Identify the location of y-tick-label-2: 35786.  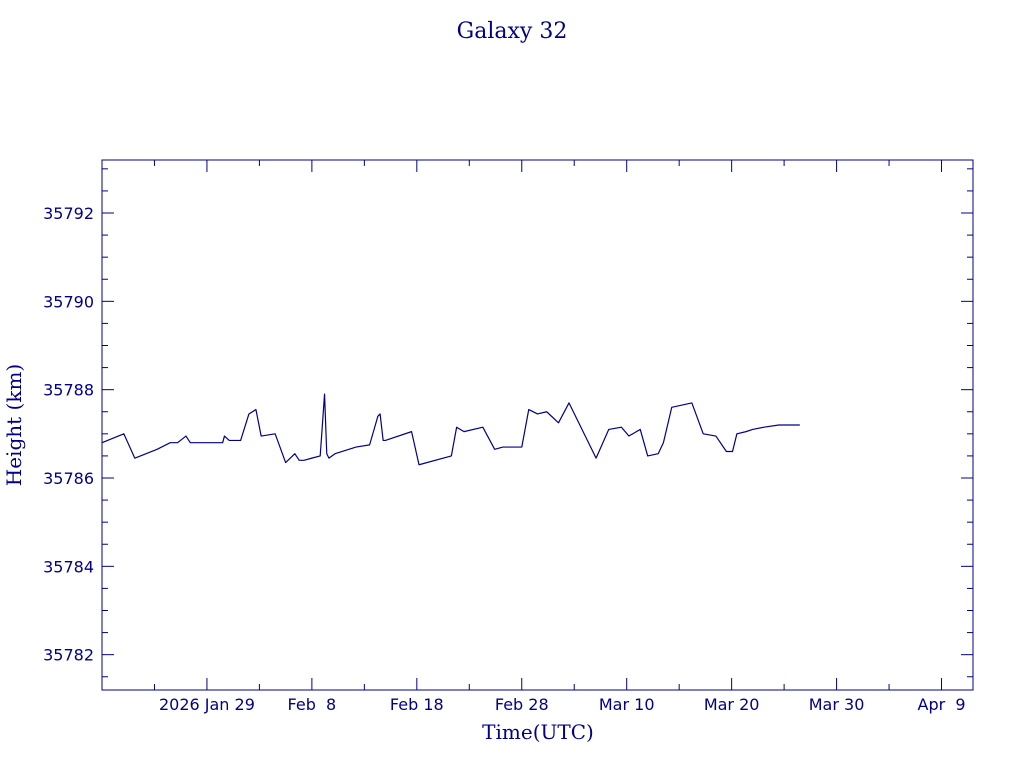
(68, 478).